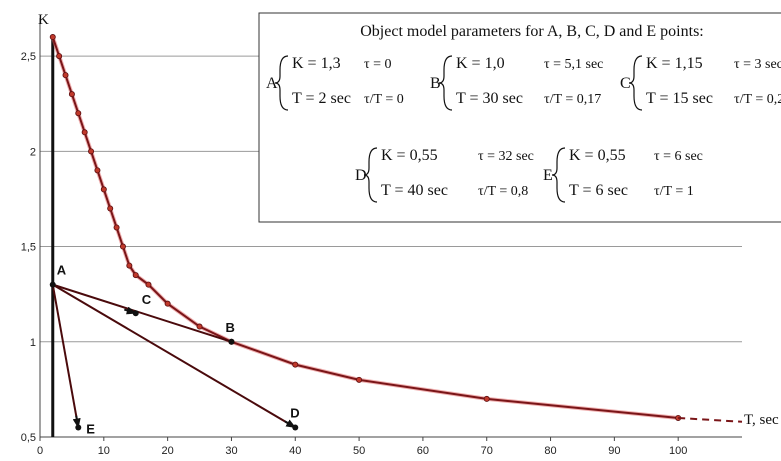  Describe the element at coordinates (316, 63) in the screenshot. I see `param-k: K = 1,3` at that location.